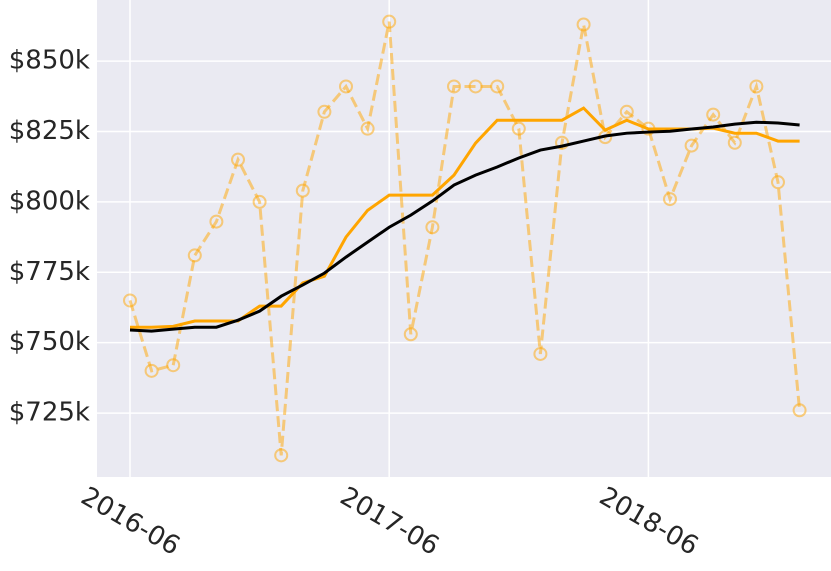  I want to click on y-tick-label: $750k, so click(49, 342).